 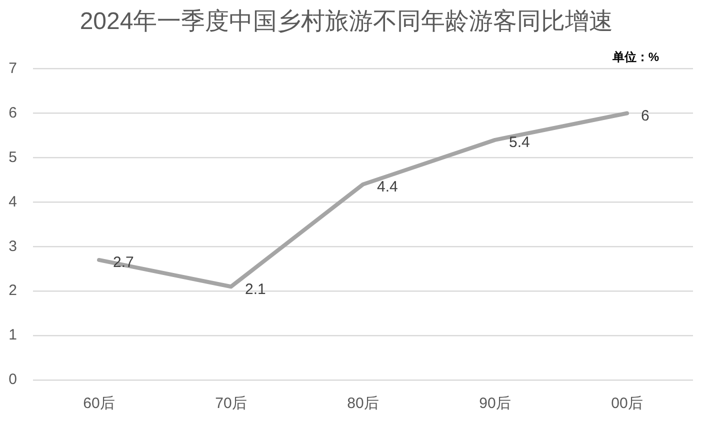 I want to click on y-tick-label: 0, so click(x=12, y=379).